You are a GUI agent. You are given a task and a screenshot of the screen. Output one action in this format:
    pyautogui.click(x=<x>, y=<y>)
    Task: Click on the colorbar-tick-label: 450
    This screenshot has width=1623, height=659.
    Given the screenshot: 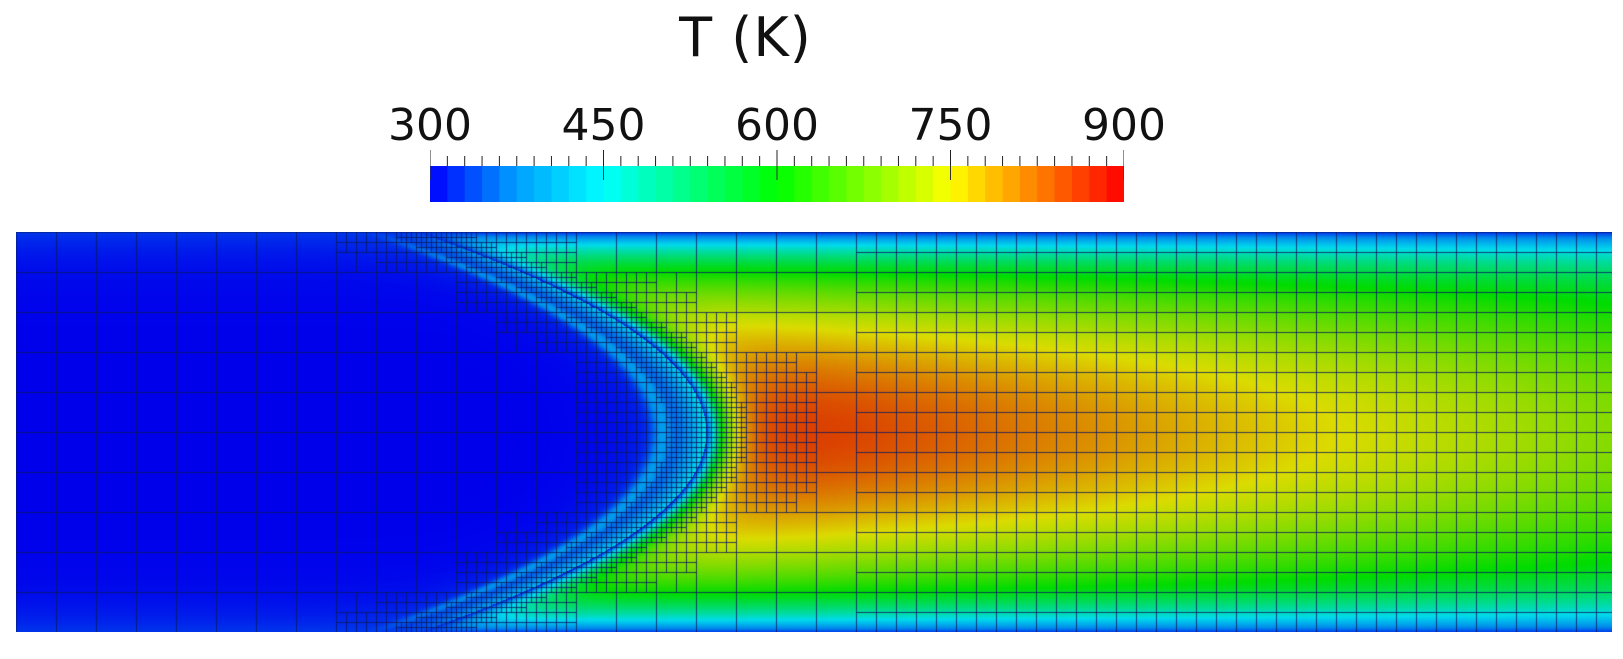 What is the action you would take?
    pyautogui.click(x=603, y=125)
    